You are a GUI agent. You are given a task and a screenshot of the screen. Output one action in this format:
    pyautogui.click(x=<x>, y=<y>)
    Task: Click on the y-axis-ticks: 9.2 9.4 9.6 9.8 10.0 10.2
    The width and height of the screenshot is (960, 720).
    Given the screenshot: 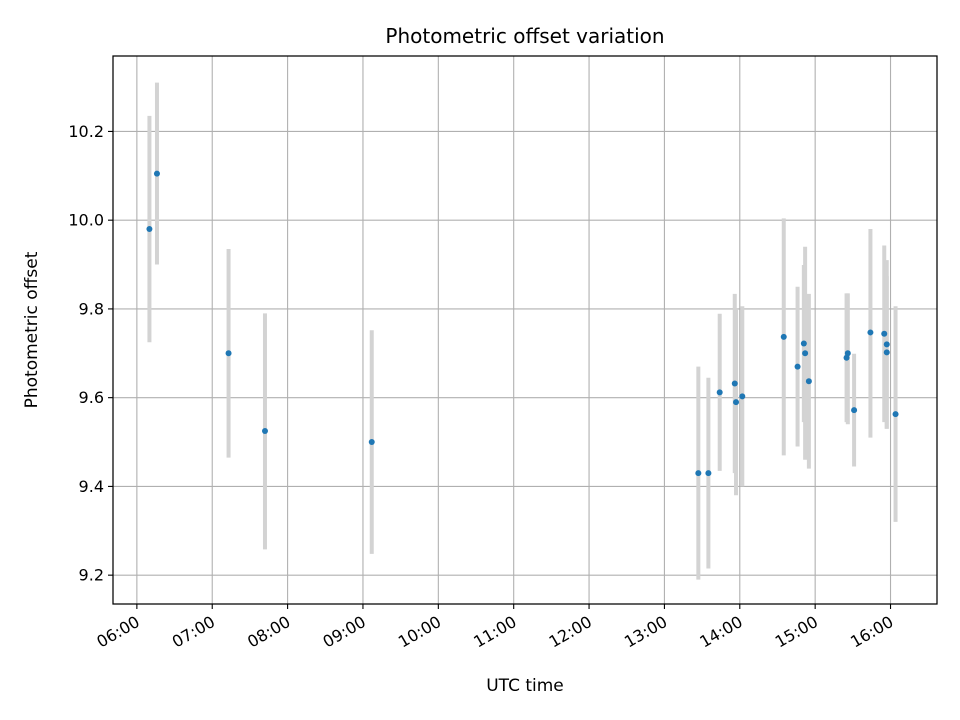 What is the action you would take?
    pyautogui.click(x=90, y=353)
    